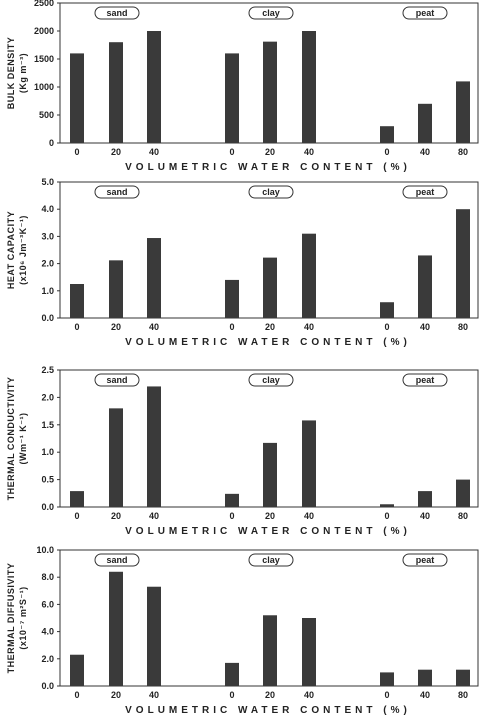 This screenshot has width=486, height=716. Describe the element at coordinates (23, 73) in the screenshot. I see `y-axis-label: (Kg m⁻³)` at that location.